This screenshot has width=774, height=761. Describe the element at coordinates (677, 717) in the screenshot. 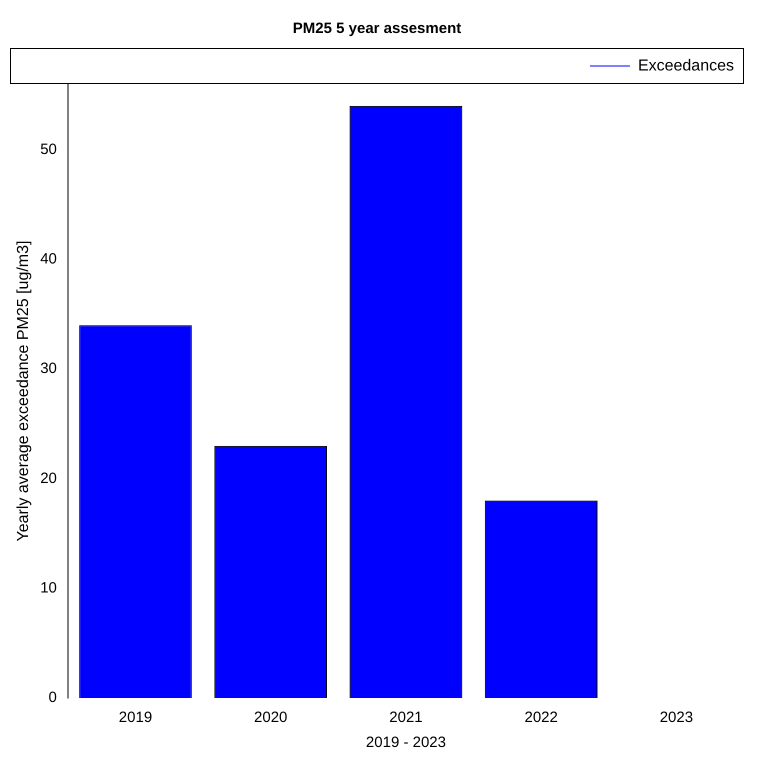

I see `x-tick-label: 2023` at that location.